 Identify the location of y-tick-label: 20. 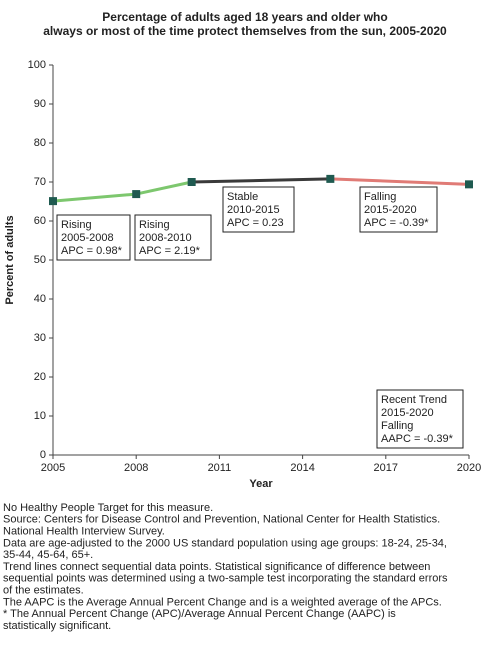
(40, 377).